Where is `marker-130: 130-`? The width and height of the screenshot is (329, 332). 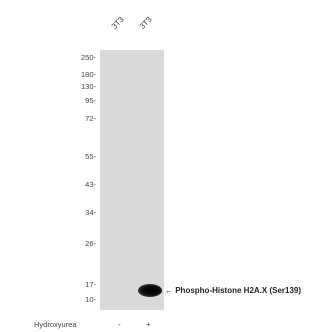 marker-130: 130- is located at coordinates (88, 86).